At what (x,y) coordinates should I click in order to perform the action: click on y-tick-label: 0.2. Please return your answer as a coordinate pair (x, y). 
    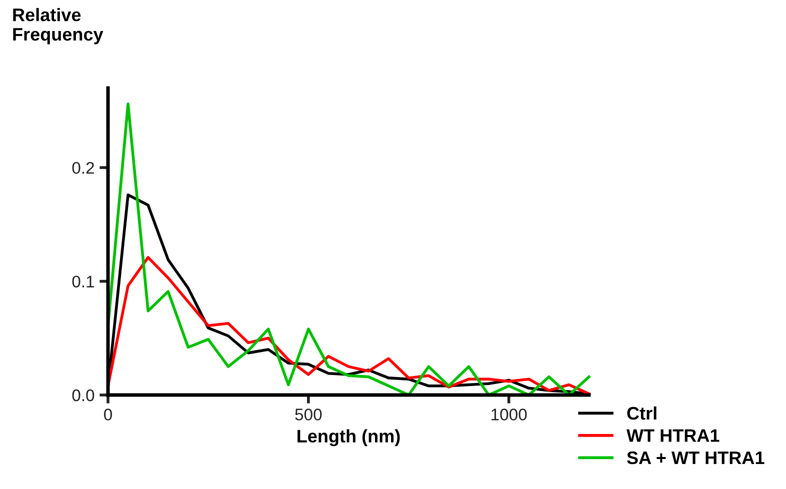
    Looking at the image, I should click on (83, 168).